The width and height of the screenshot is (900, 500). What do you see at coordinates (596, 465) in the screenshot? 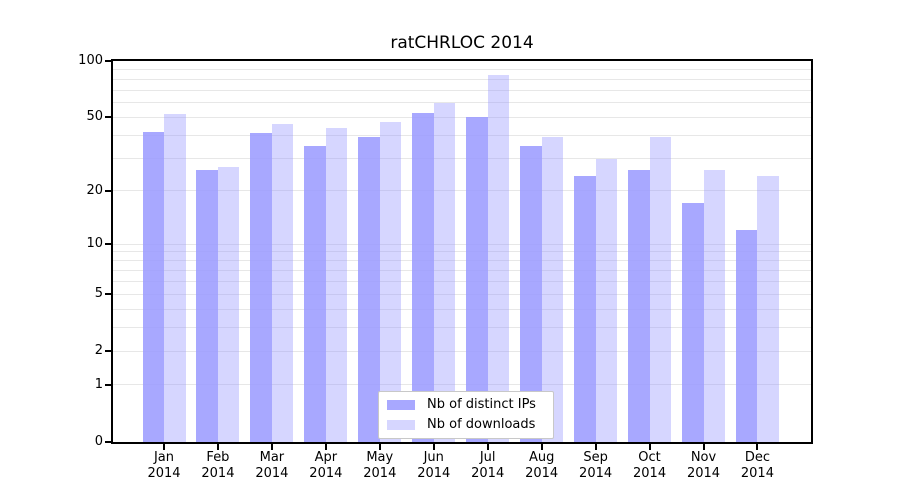
I see `x-tick-label-sep: Sep 2014` at bounding box center [596, 465].